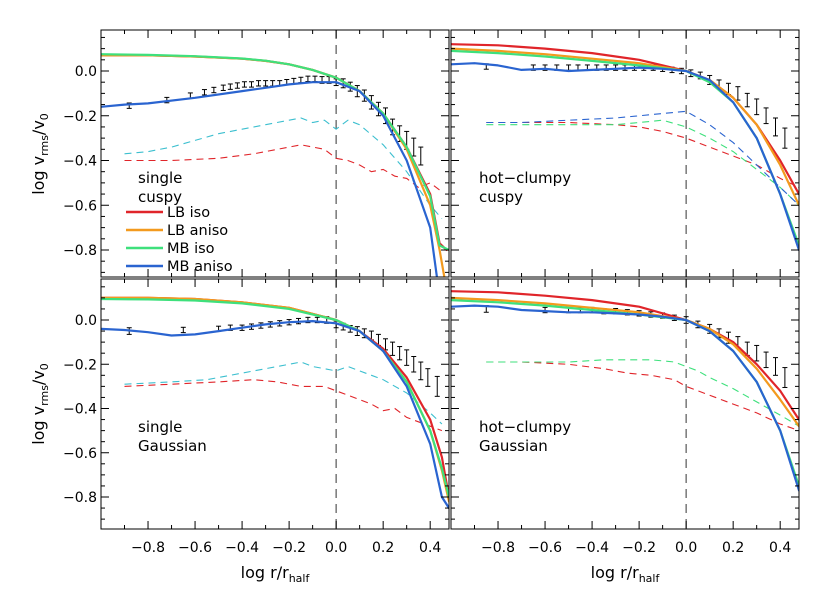 This screenshot has width=830, height=593. Describe the element at coordinates (200, 267) in the screenshot. I see `legend-label: MB aniso` at that location.